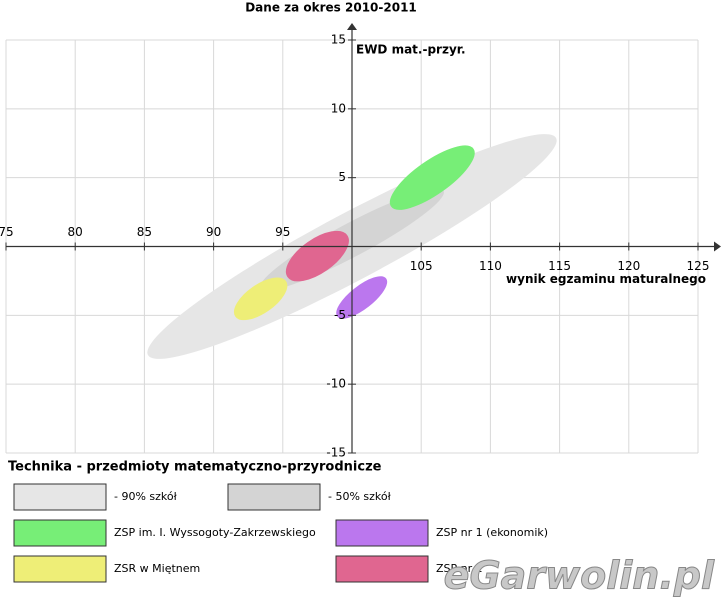 The image size is (722, 600). What do you see at coordinates (698, 266) in the screenshot?
I see `x-tick-label: 125` at bounding box center [698, 266].